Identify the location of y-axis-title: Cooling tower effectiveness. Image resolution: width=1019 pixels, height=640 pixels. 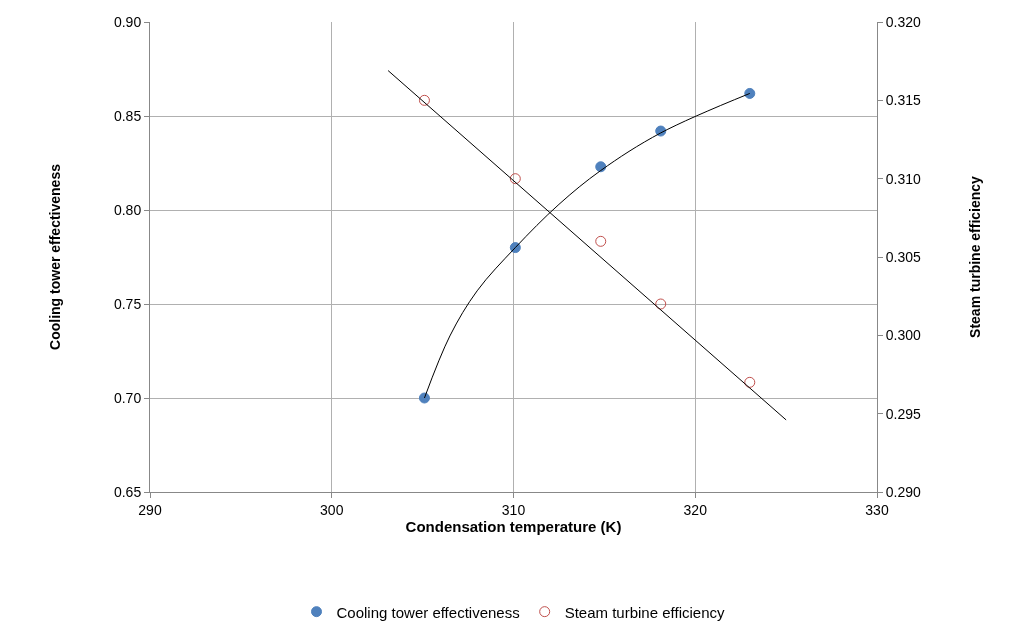
(54, 256).